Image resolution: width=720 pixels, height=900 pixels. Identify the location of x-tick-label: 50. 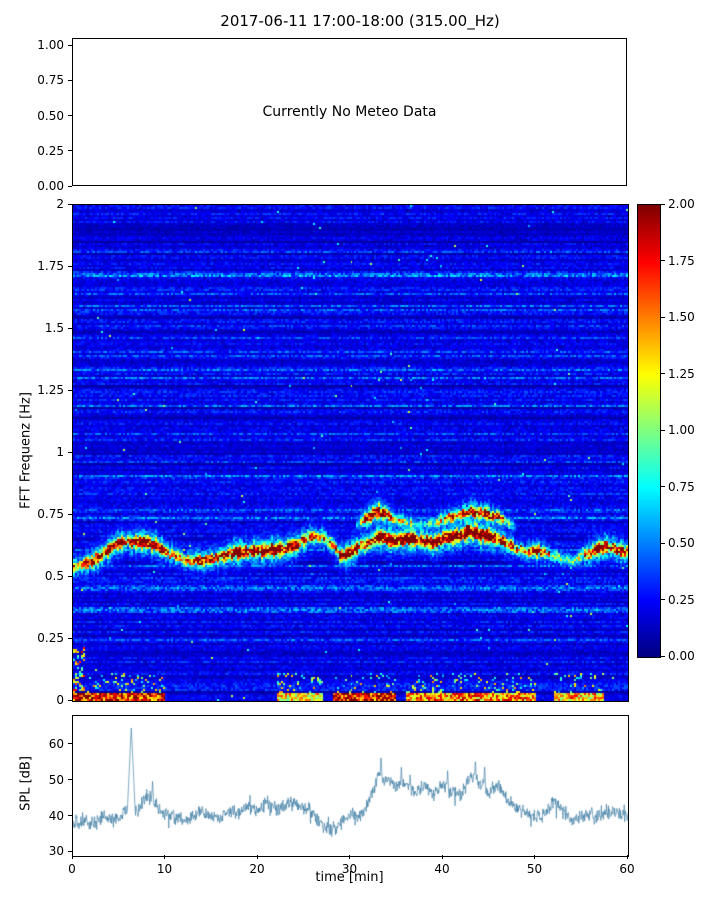
(534, 869).